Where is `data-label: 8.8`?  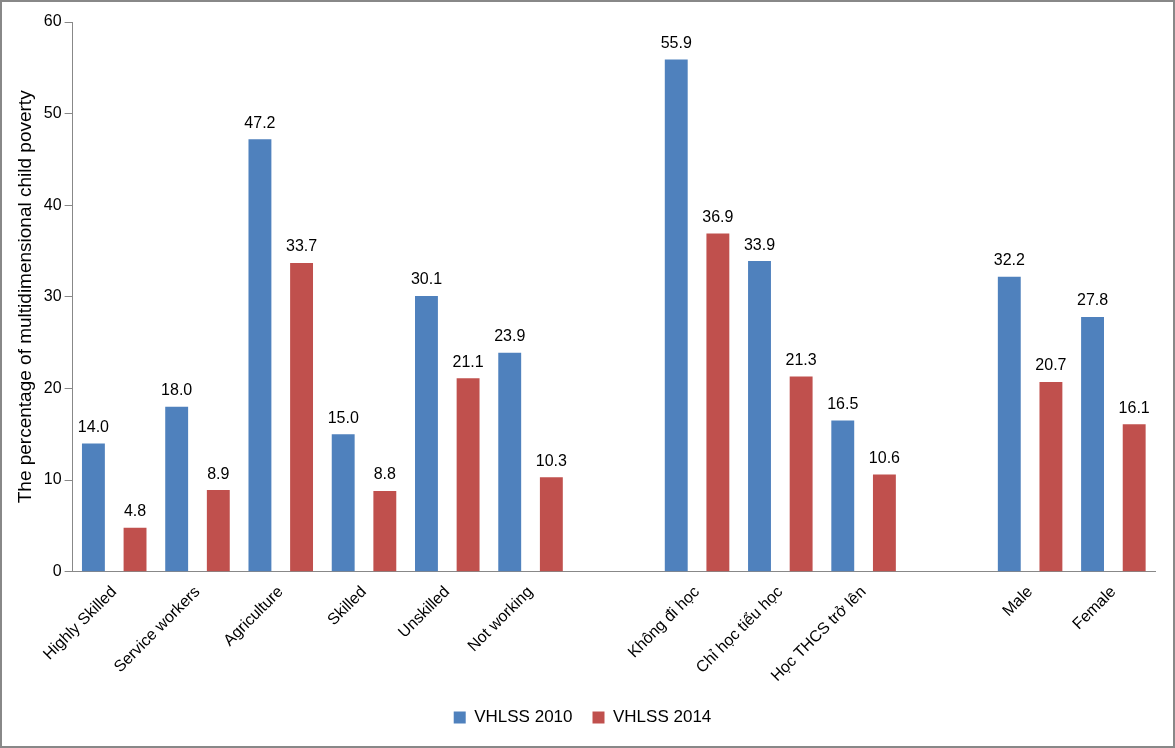 data-label: 8.8 is located at coordinates (385, 474).